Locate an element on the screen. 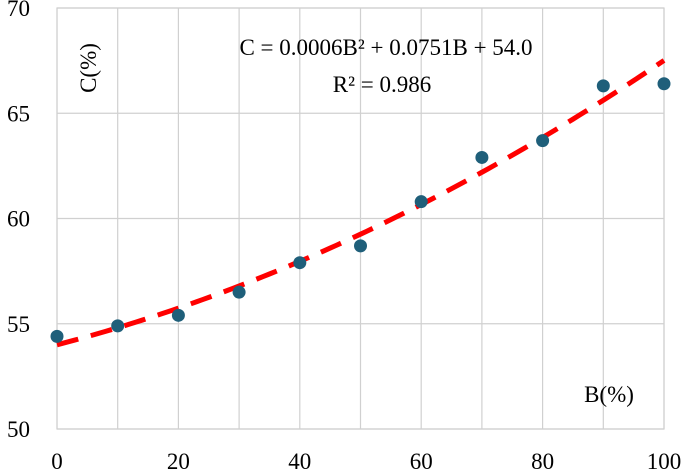  x-tick-label: 40 is located at coordinates (299, 461).